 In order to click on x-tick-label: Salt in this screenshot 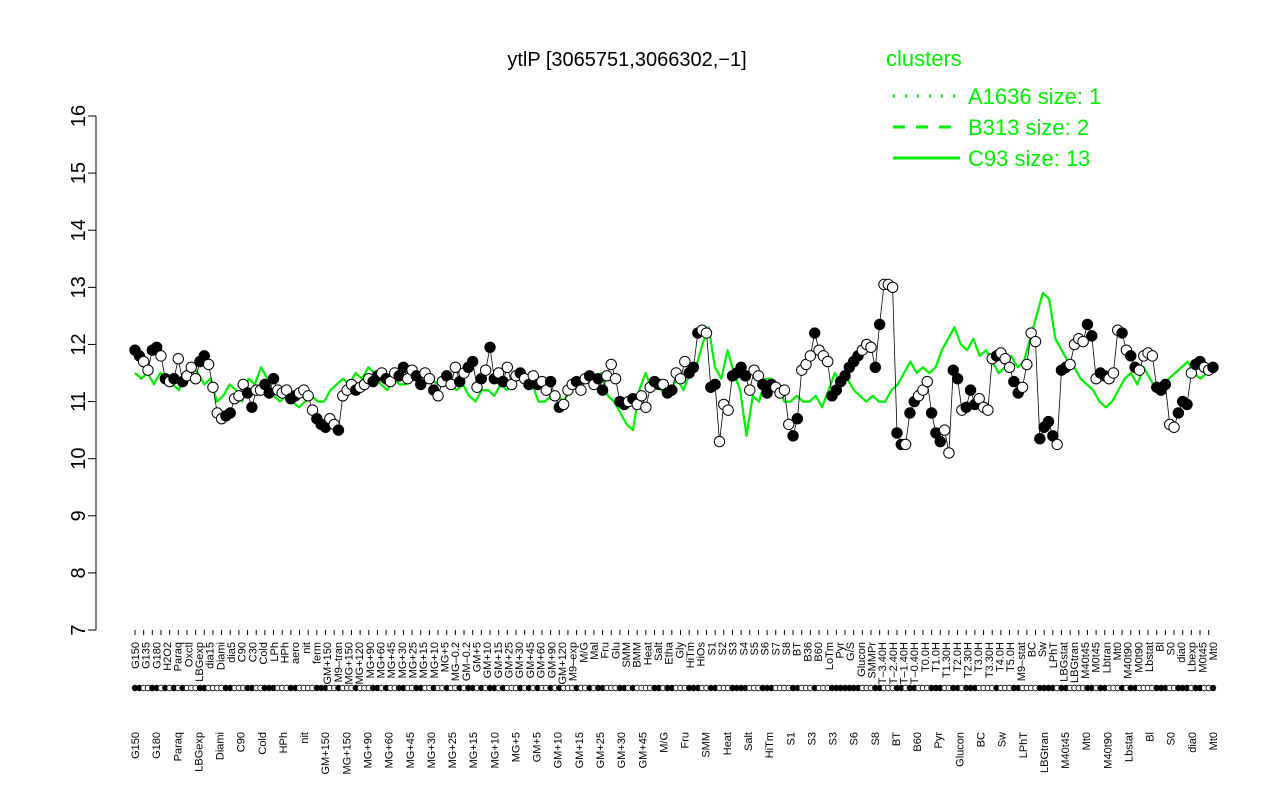, I will do `click(659, 651)`.